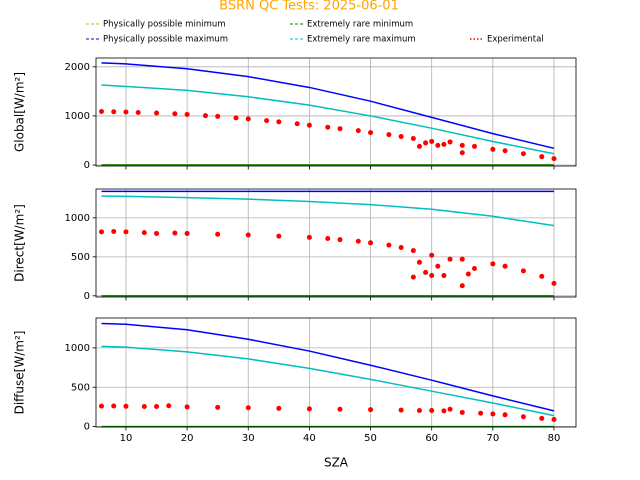  Describe the element at coordinates (492, 438) in the screenshot. I see `x-tick-label: 70` at that location.